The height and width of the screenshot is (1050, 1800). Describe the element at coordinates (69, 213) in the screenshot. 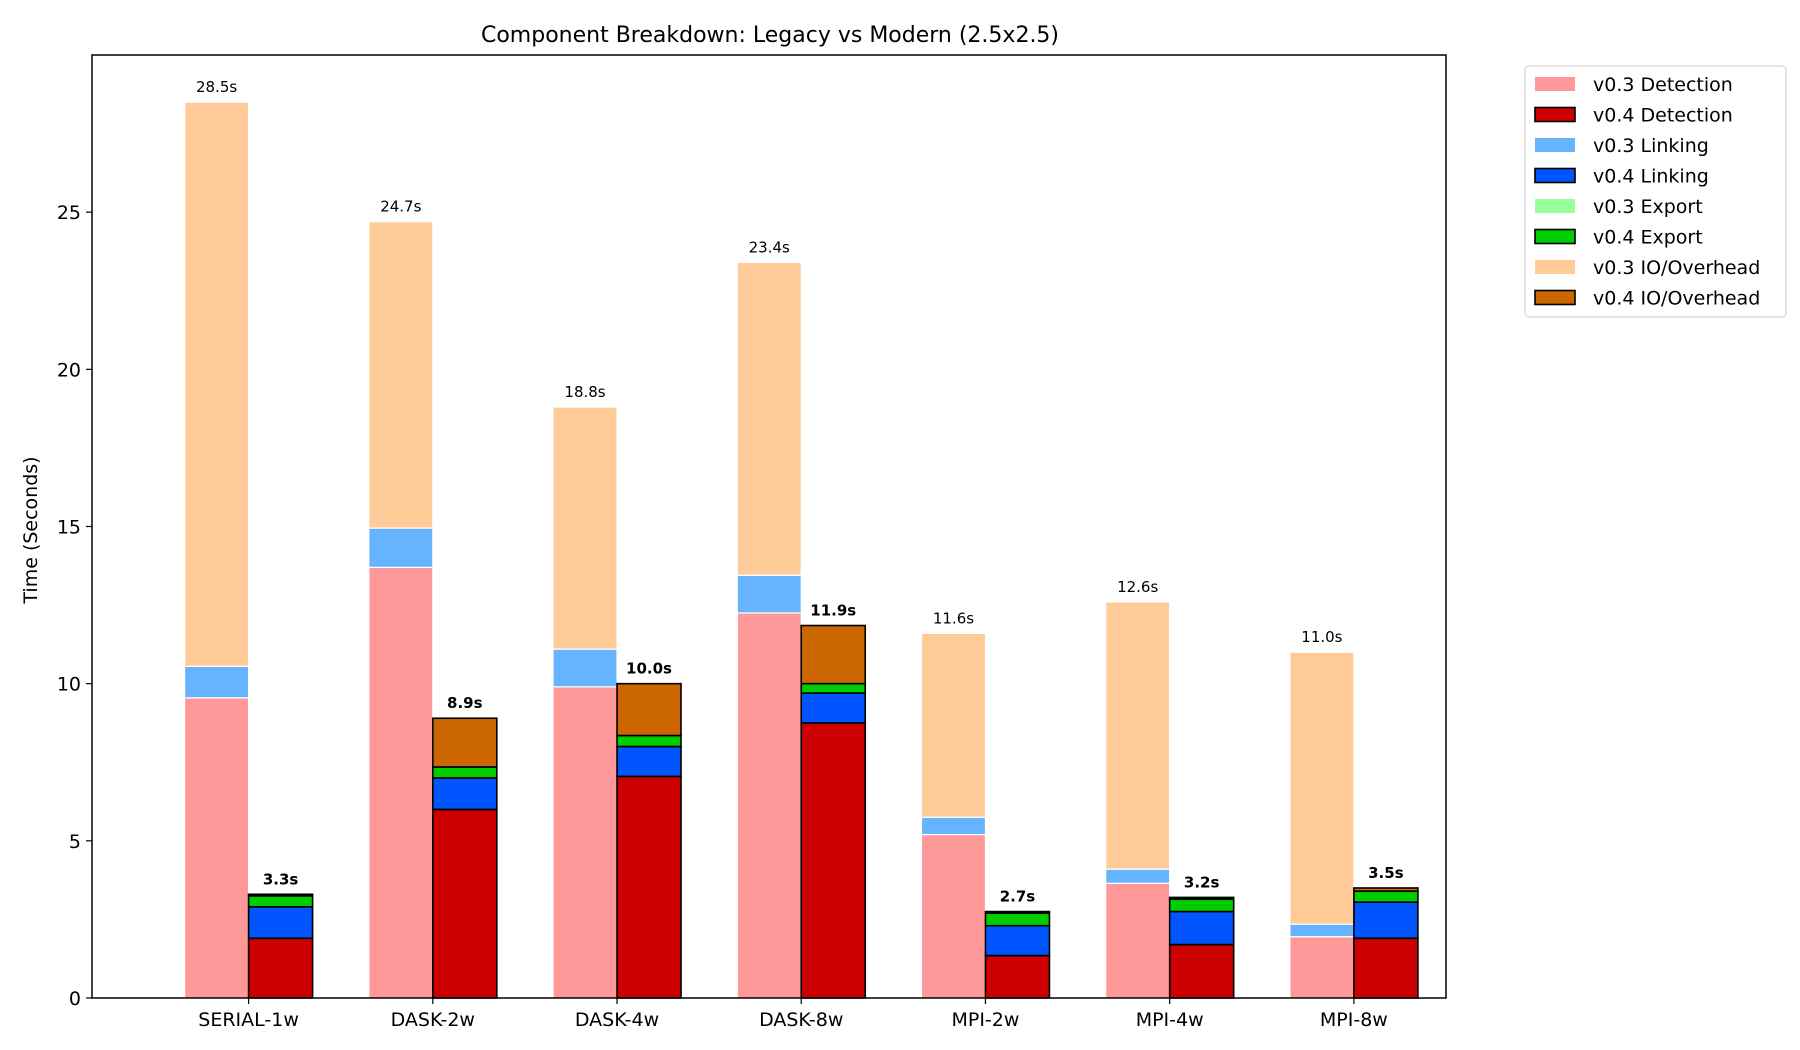

I see `y-tick-label: 25` at that location.